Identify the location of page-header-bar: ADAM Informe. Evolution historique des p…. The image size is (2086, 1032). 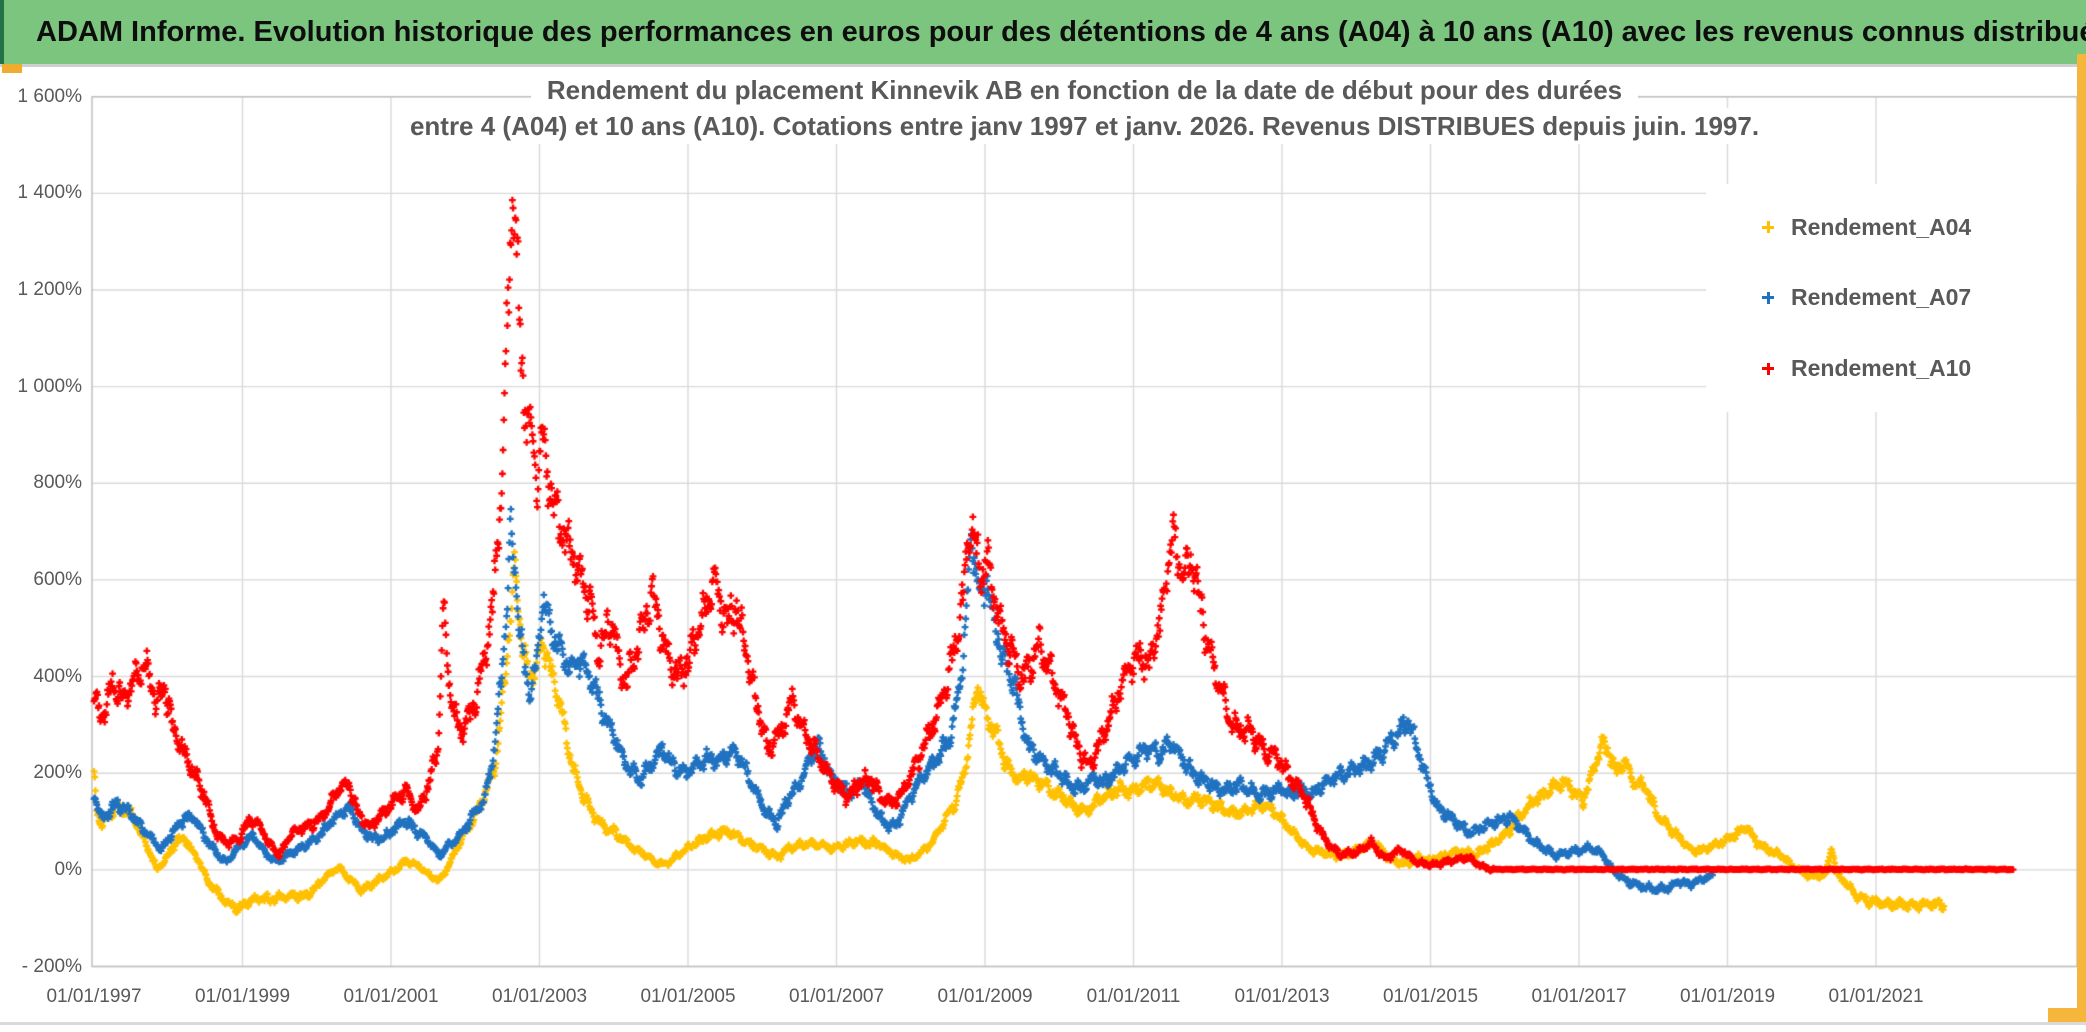
(1043, 32).